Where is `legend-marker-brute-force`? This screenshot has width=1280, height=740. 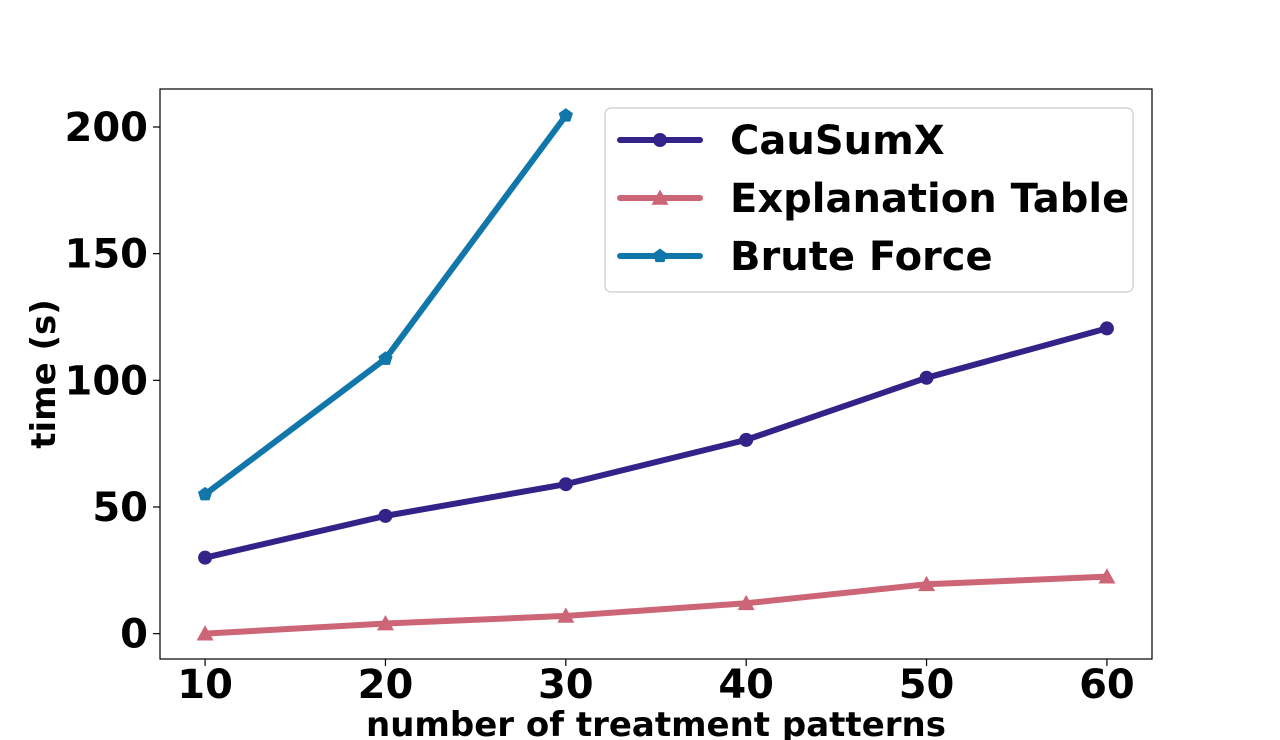 legend-marker-brute-force is located at coordinates (660, 255).